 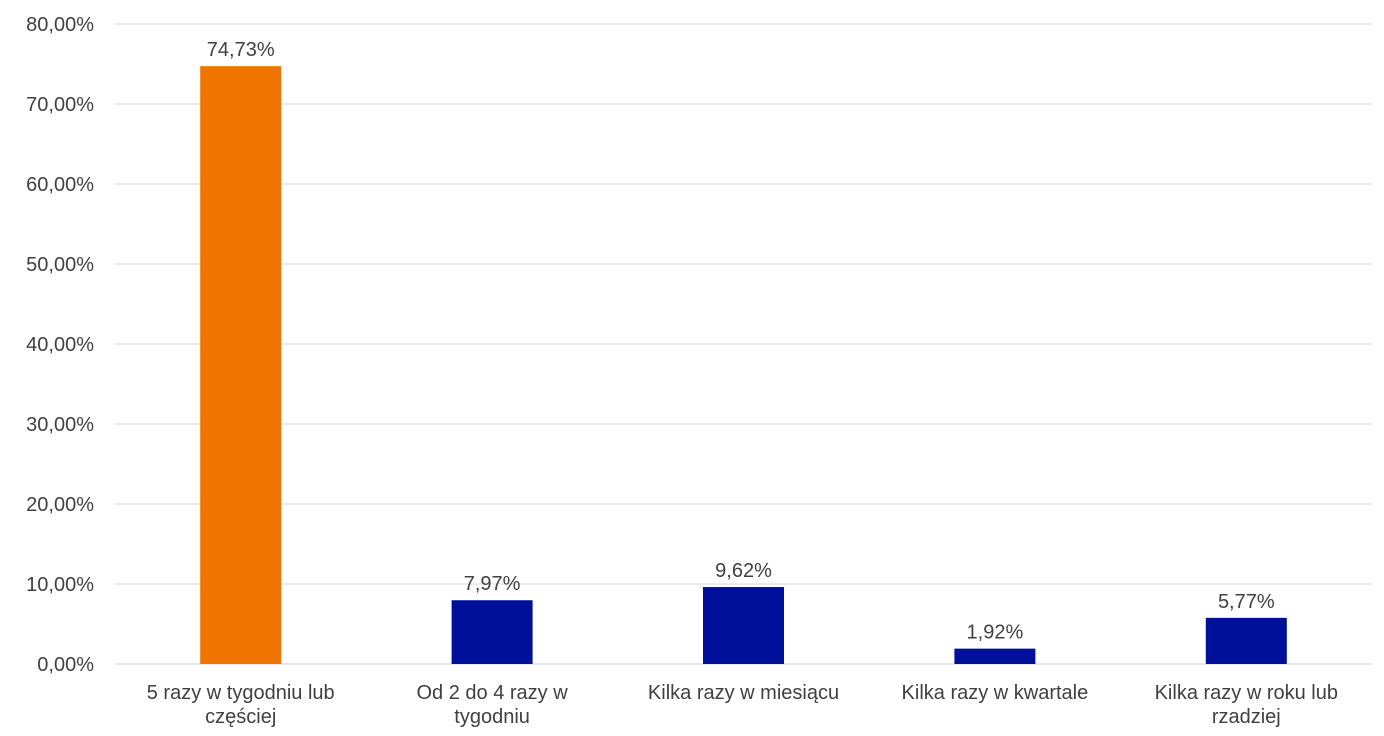 What do you see at coordinates (65, 665) in the screenshot?
I see `y-tick-label: 0,00%` at bounding box center [65, 665].